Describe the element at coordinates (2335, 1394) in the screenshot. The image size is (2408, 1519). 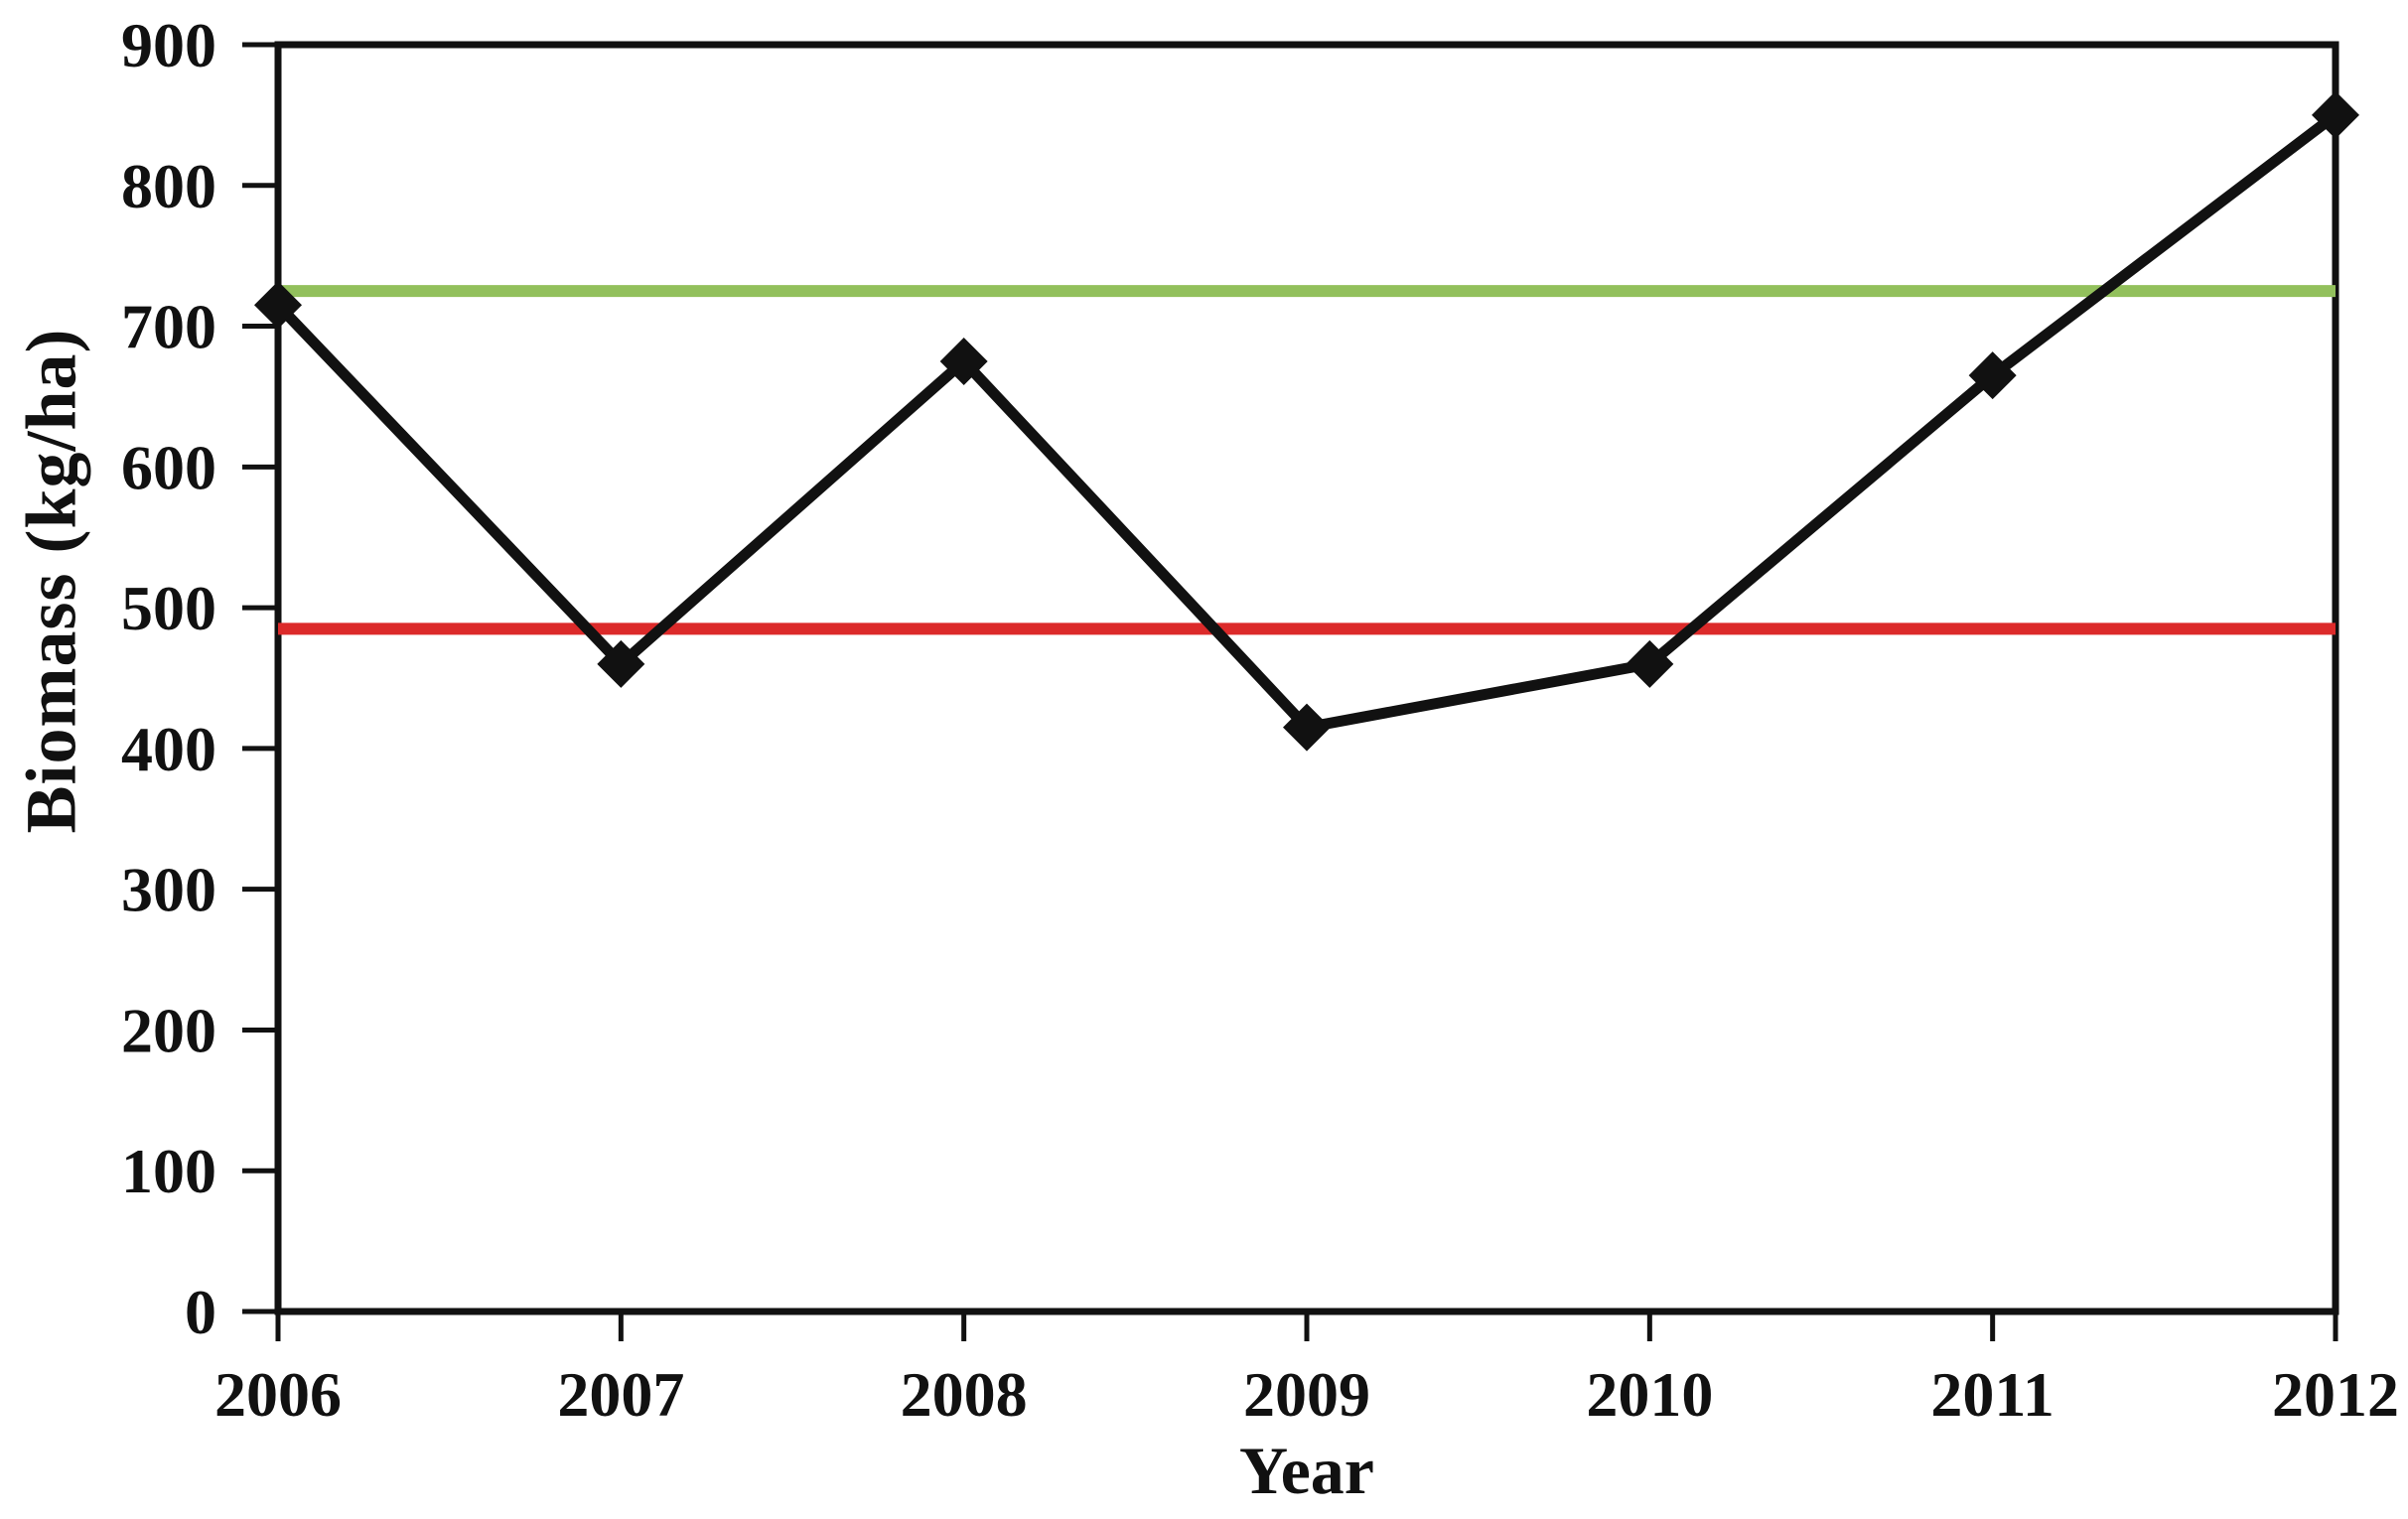
I see `x-tick-label: 2012` at that location.